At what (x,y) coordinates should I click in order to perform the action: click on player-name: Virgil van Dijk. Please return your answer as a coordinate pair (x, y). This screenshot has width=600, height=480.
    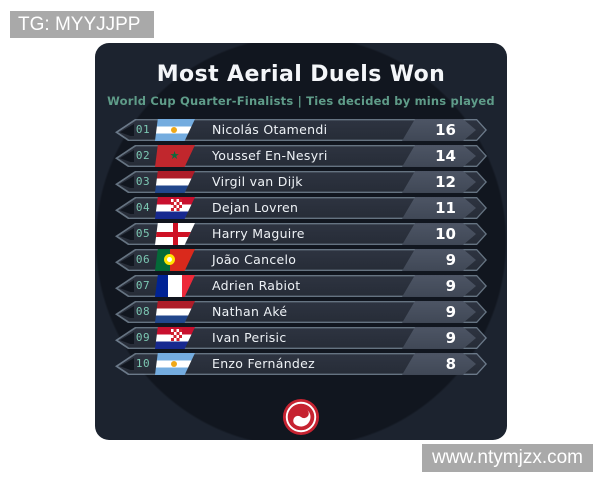
    Looking at the image, I should click on (257, 181).